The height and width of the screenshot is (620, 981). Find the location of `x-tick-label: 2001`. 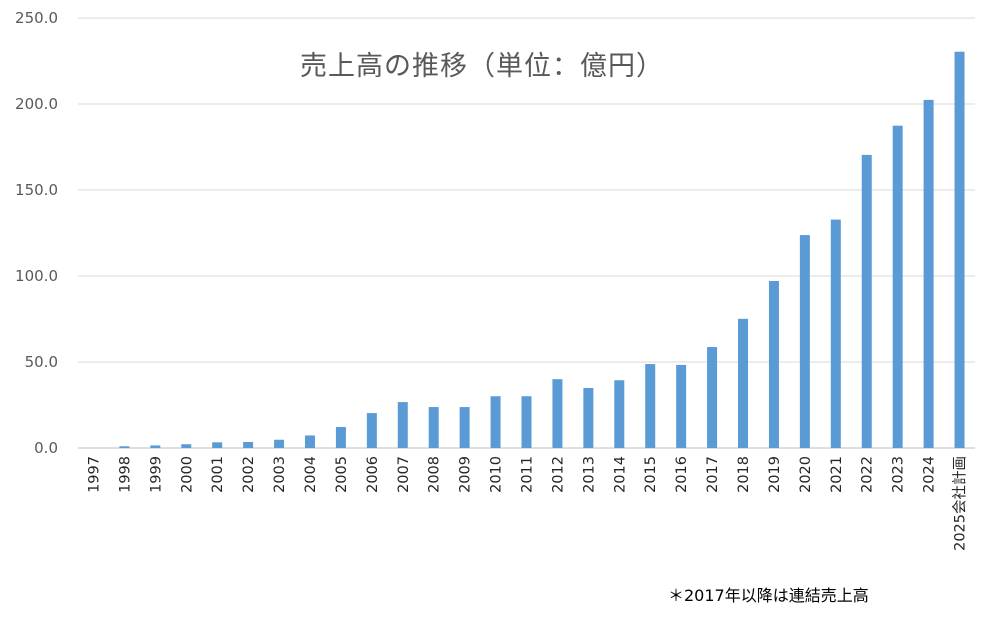

x-tick-label: 2001 is located at coordinates (218, 474).